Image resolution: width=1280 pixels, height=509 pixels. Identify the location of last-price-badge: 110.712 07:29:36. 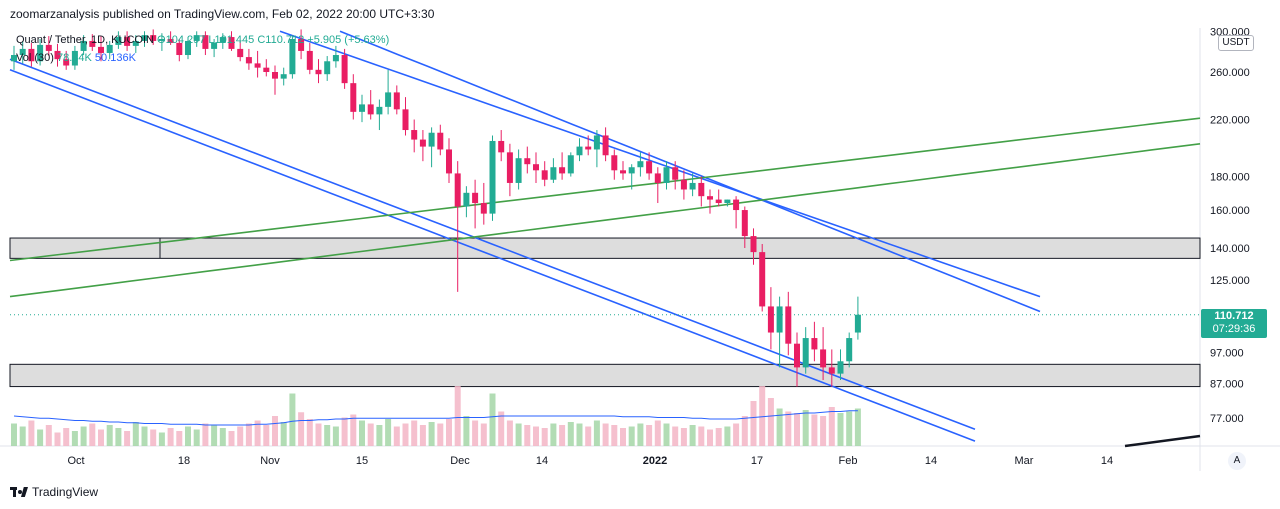
(1234, 323).